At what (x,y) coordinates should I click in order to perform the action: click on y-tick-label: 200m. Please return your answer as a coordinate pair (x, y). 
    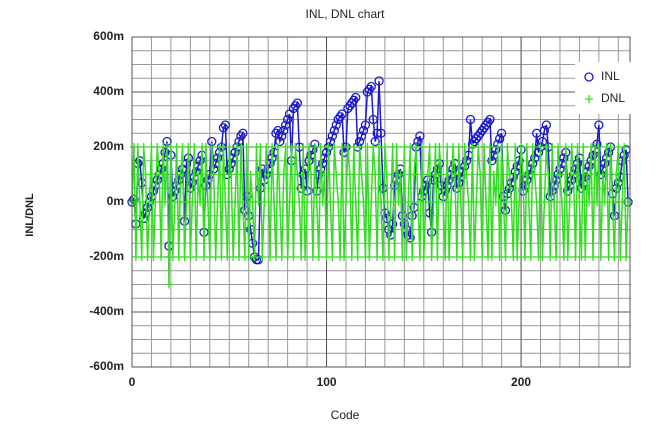
    Looking at the image, I should click on (108, 146).